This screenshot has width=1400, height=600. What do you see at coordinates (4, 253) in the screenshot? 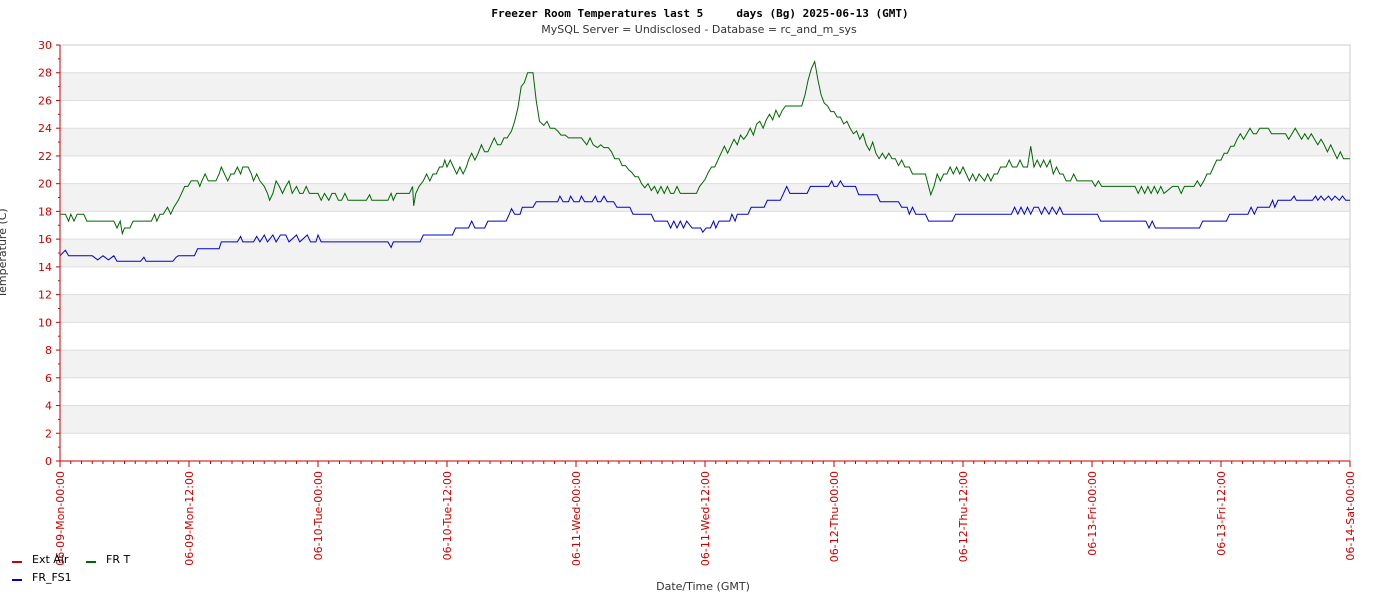
I see `y-axis-label: Temperature (C)` at bounding box center [4, 253].